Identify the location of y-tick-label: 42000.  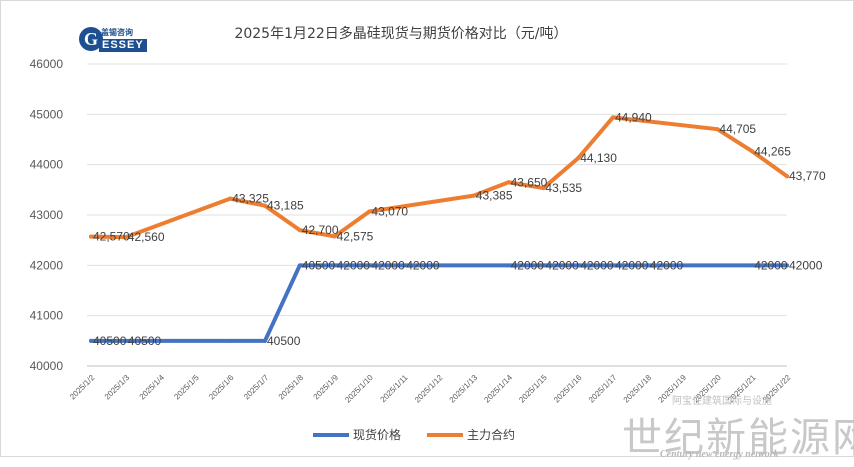
(47, 265).